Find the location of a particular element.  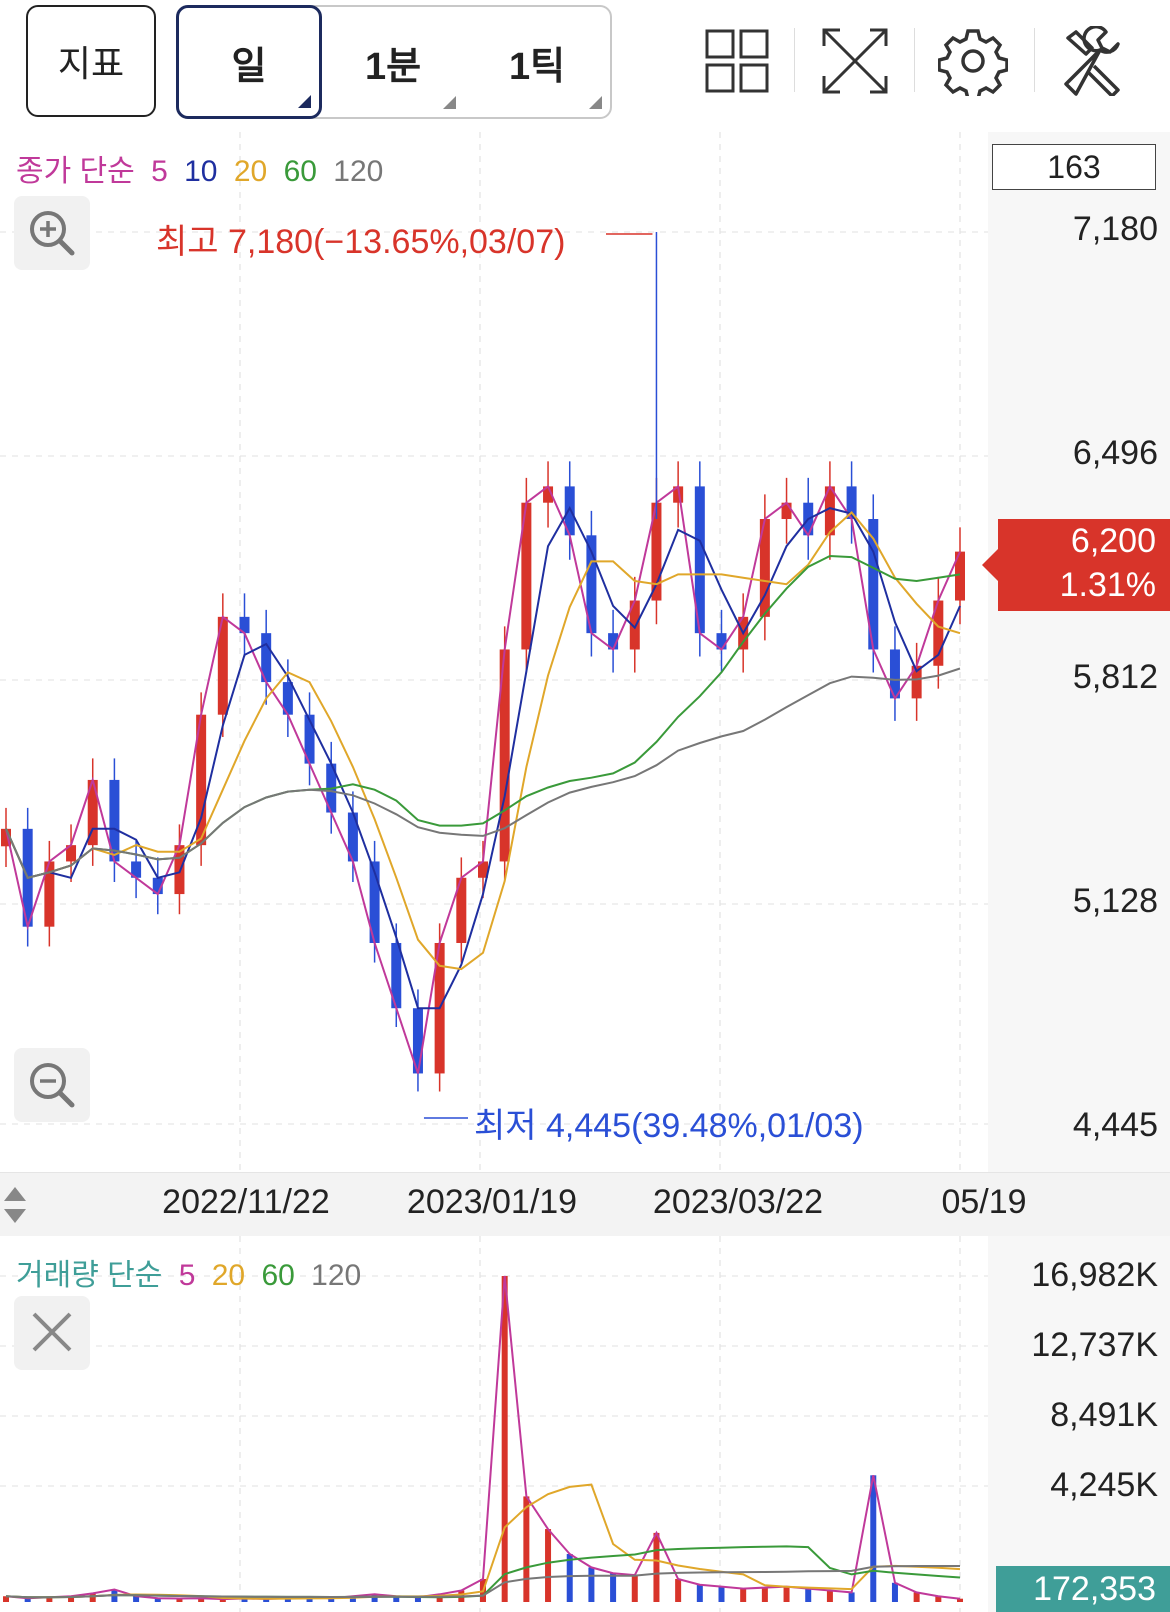

current-change: 1.31% is located at coordinates (1107, 585).